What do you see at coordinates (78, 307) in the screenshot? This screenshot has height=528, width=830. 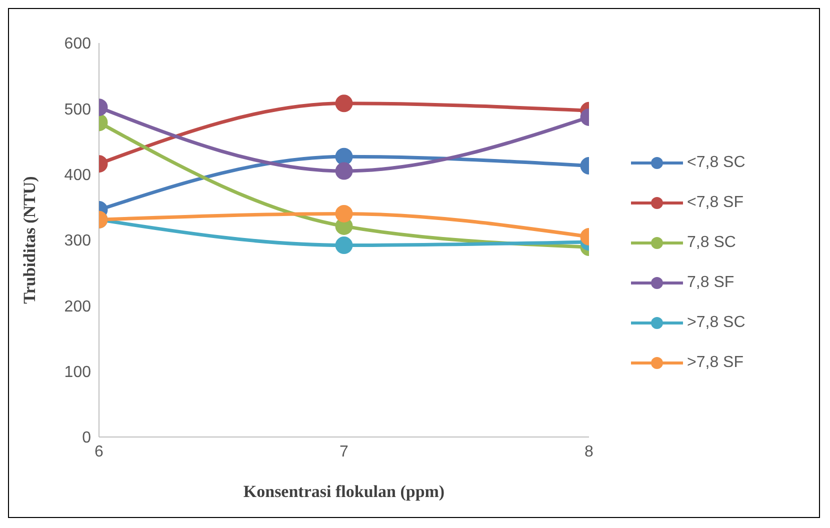 I see `y-tick-label: 200` at bounding box center [78, 307].